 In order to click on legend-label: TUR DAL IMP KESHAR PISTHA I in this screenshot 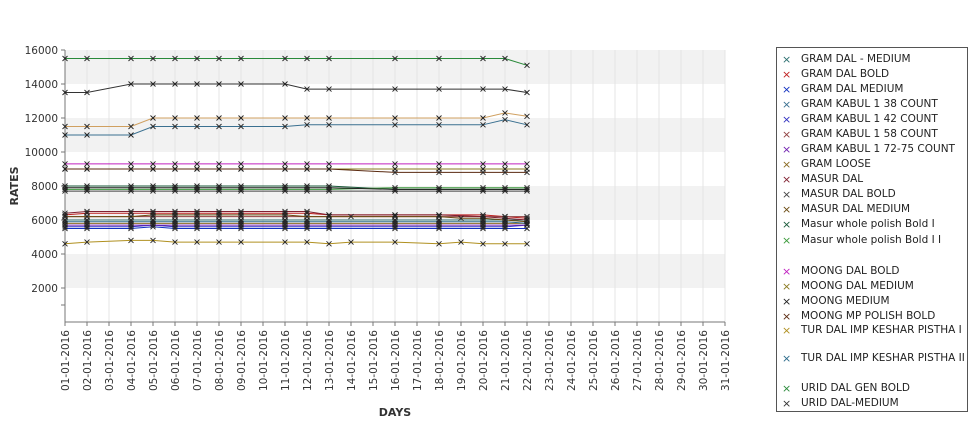, I will do `click(881, 330)`.